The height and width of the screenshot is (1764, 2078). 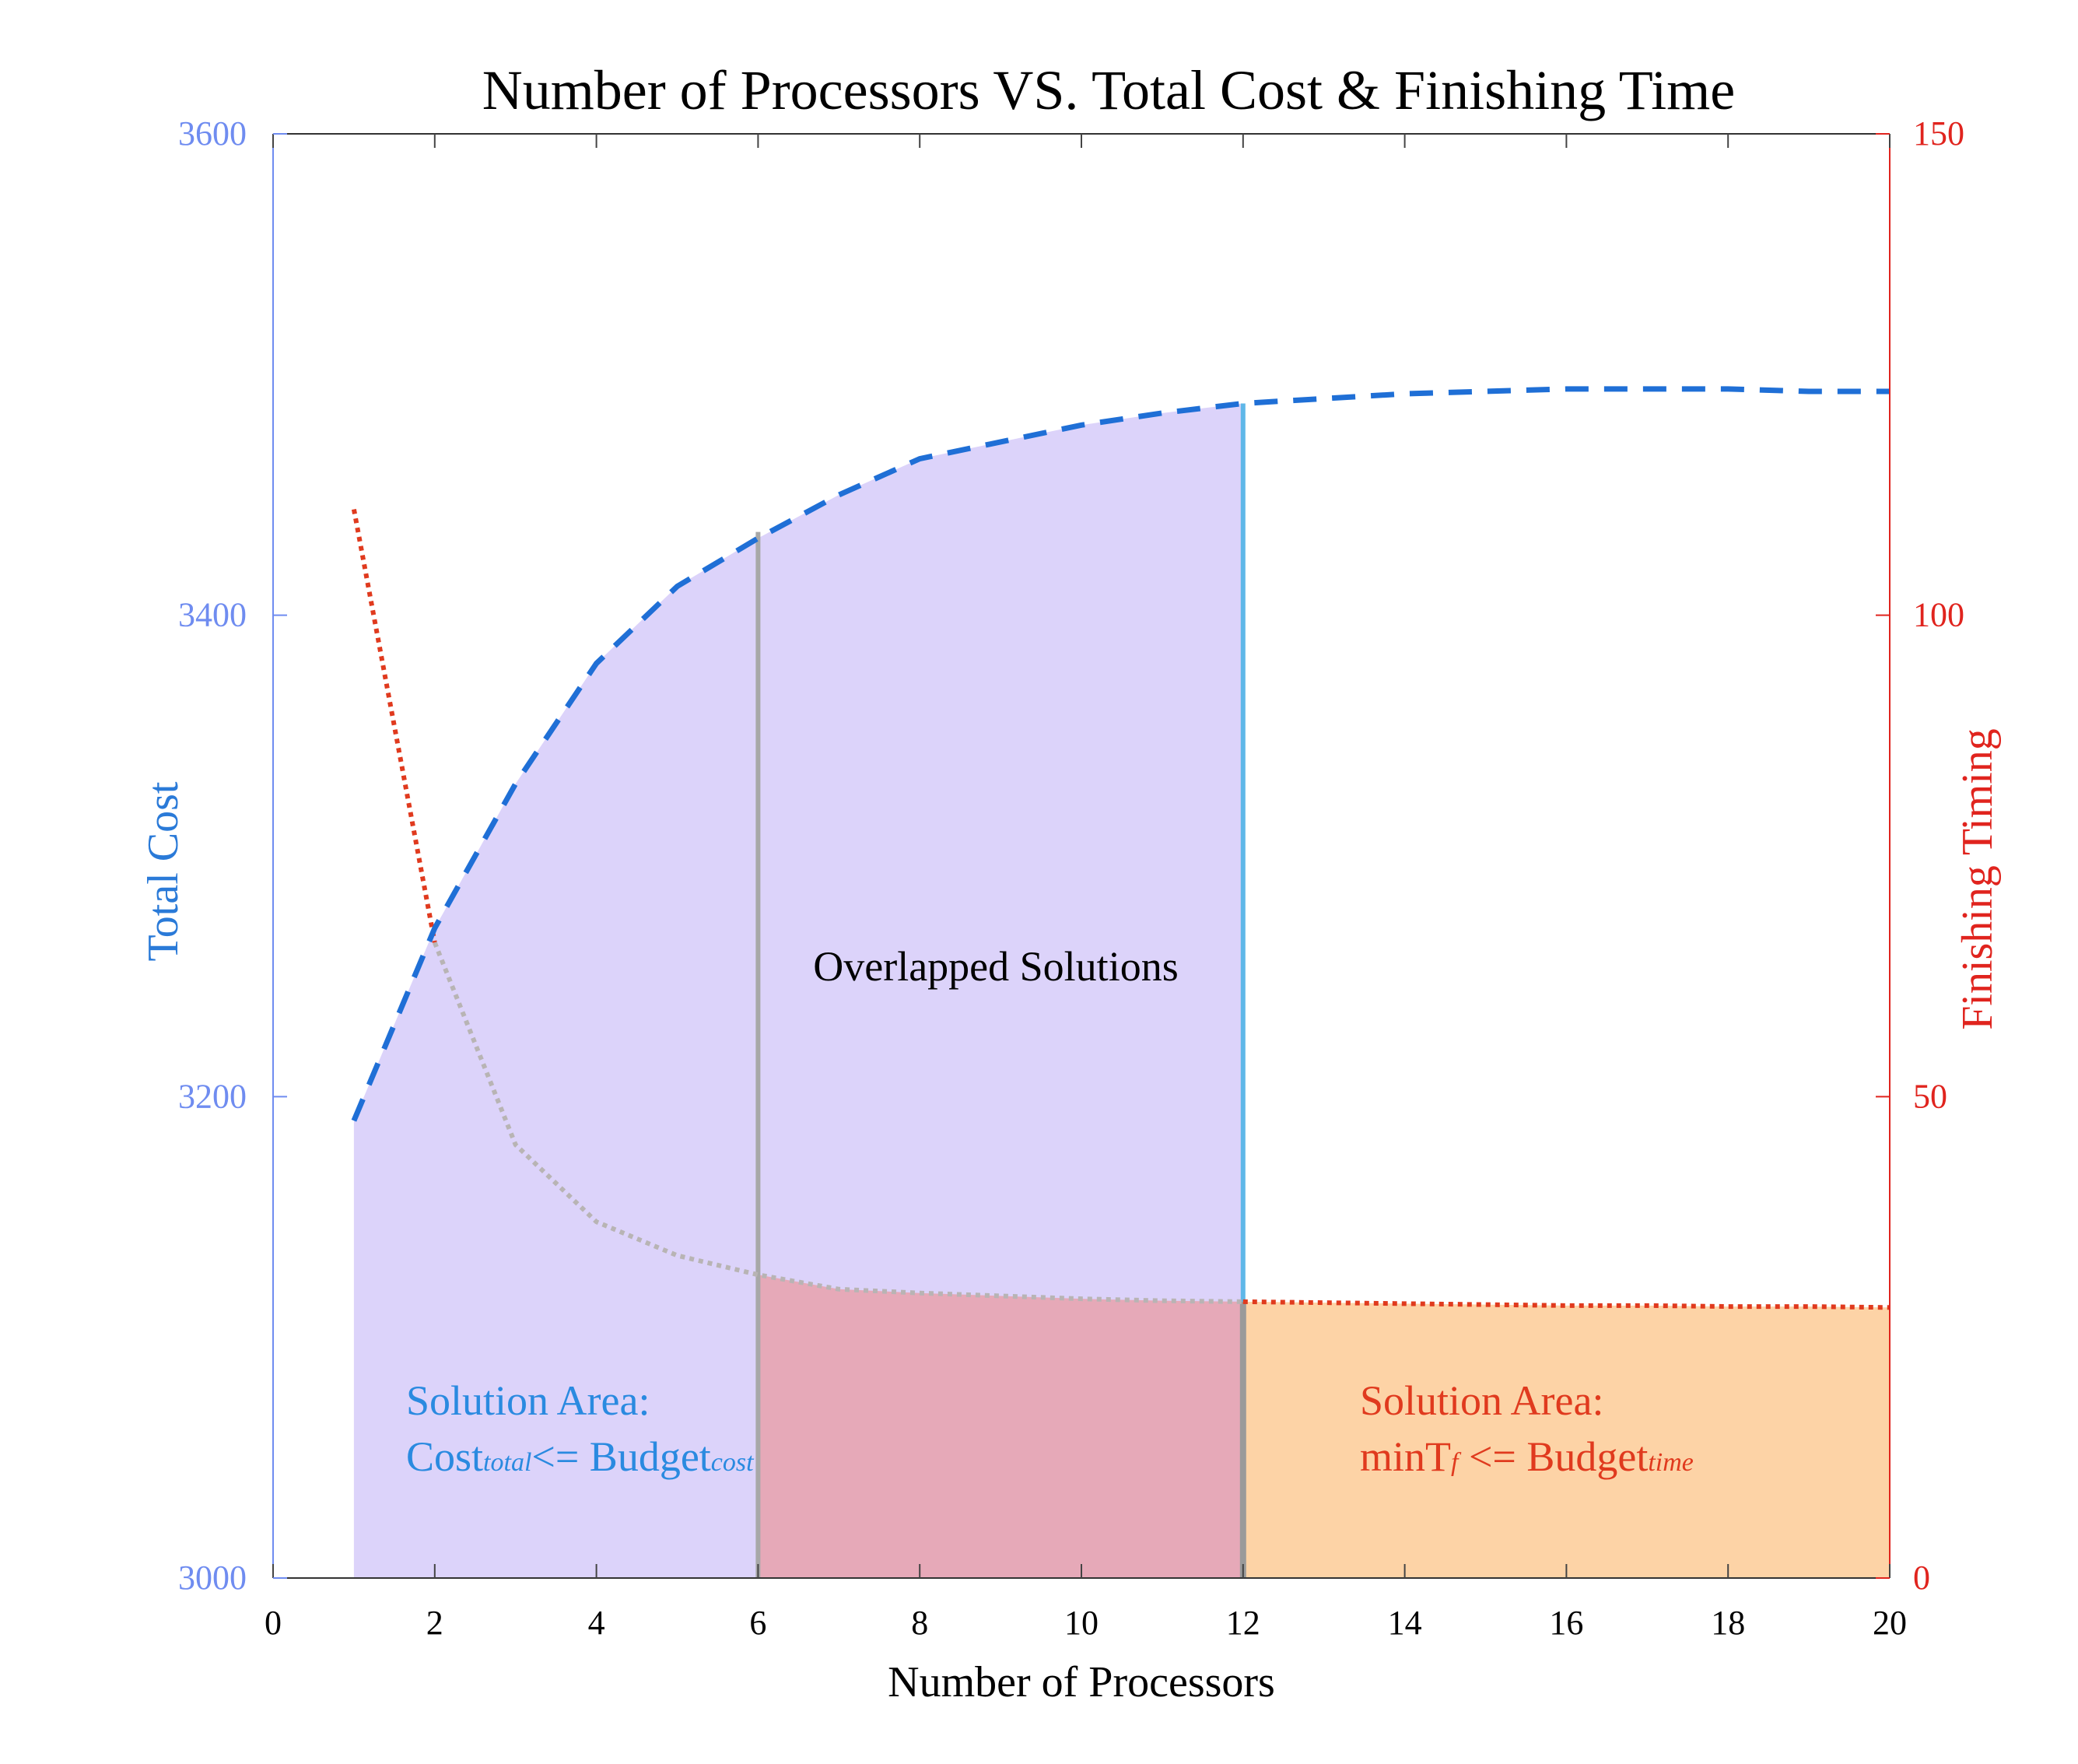 I want to click on cost-area-condition: Costtotal<= Budgetcost, so click(x=580, y=1456).